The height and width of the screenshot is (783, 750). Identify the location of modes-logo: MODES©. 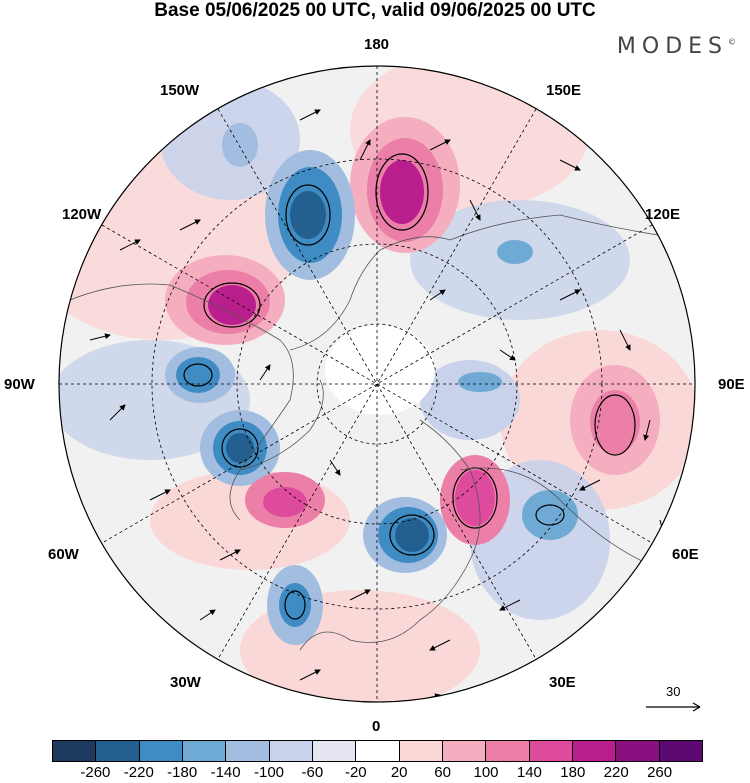
(676, 46).